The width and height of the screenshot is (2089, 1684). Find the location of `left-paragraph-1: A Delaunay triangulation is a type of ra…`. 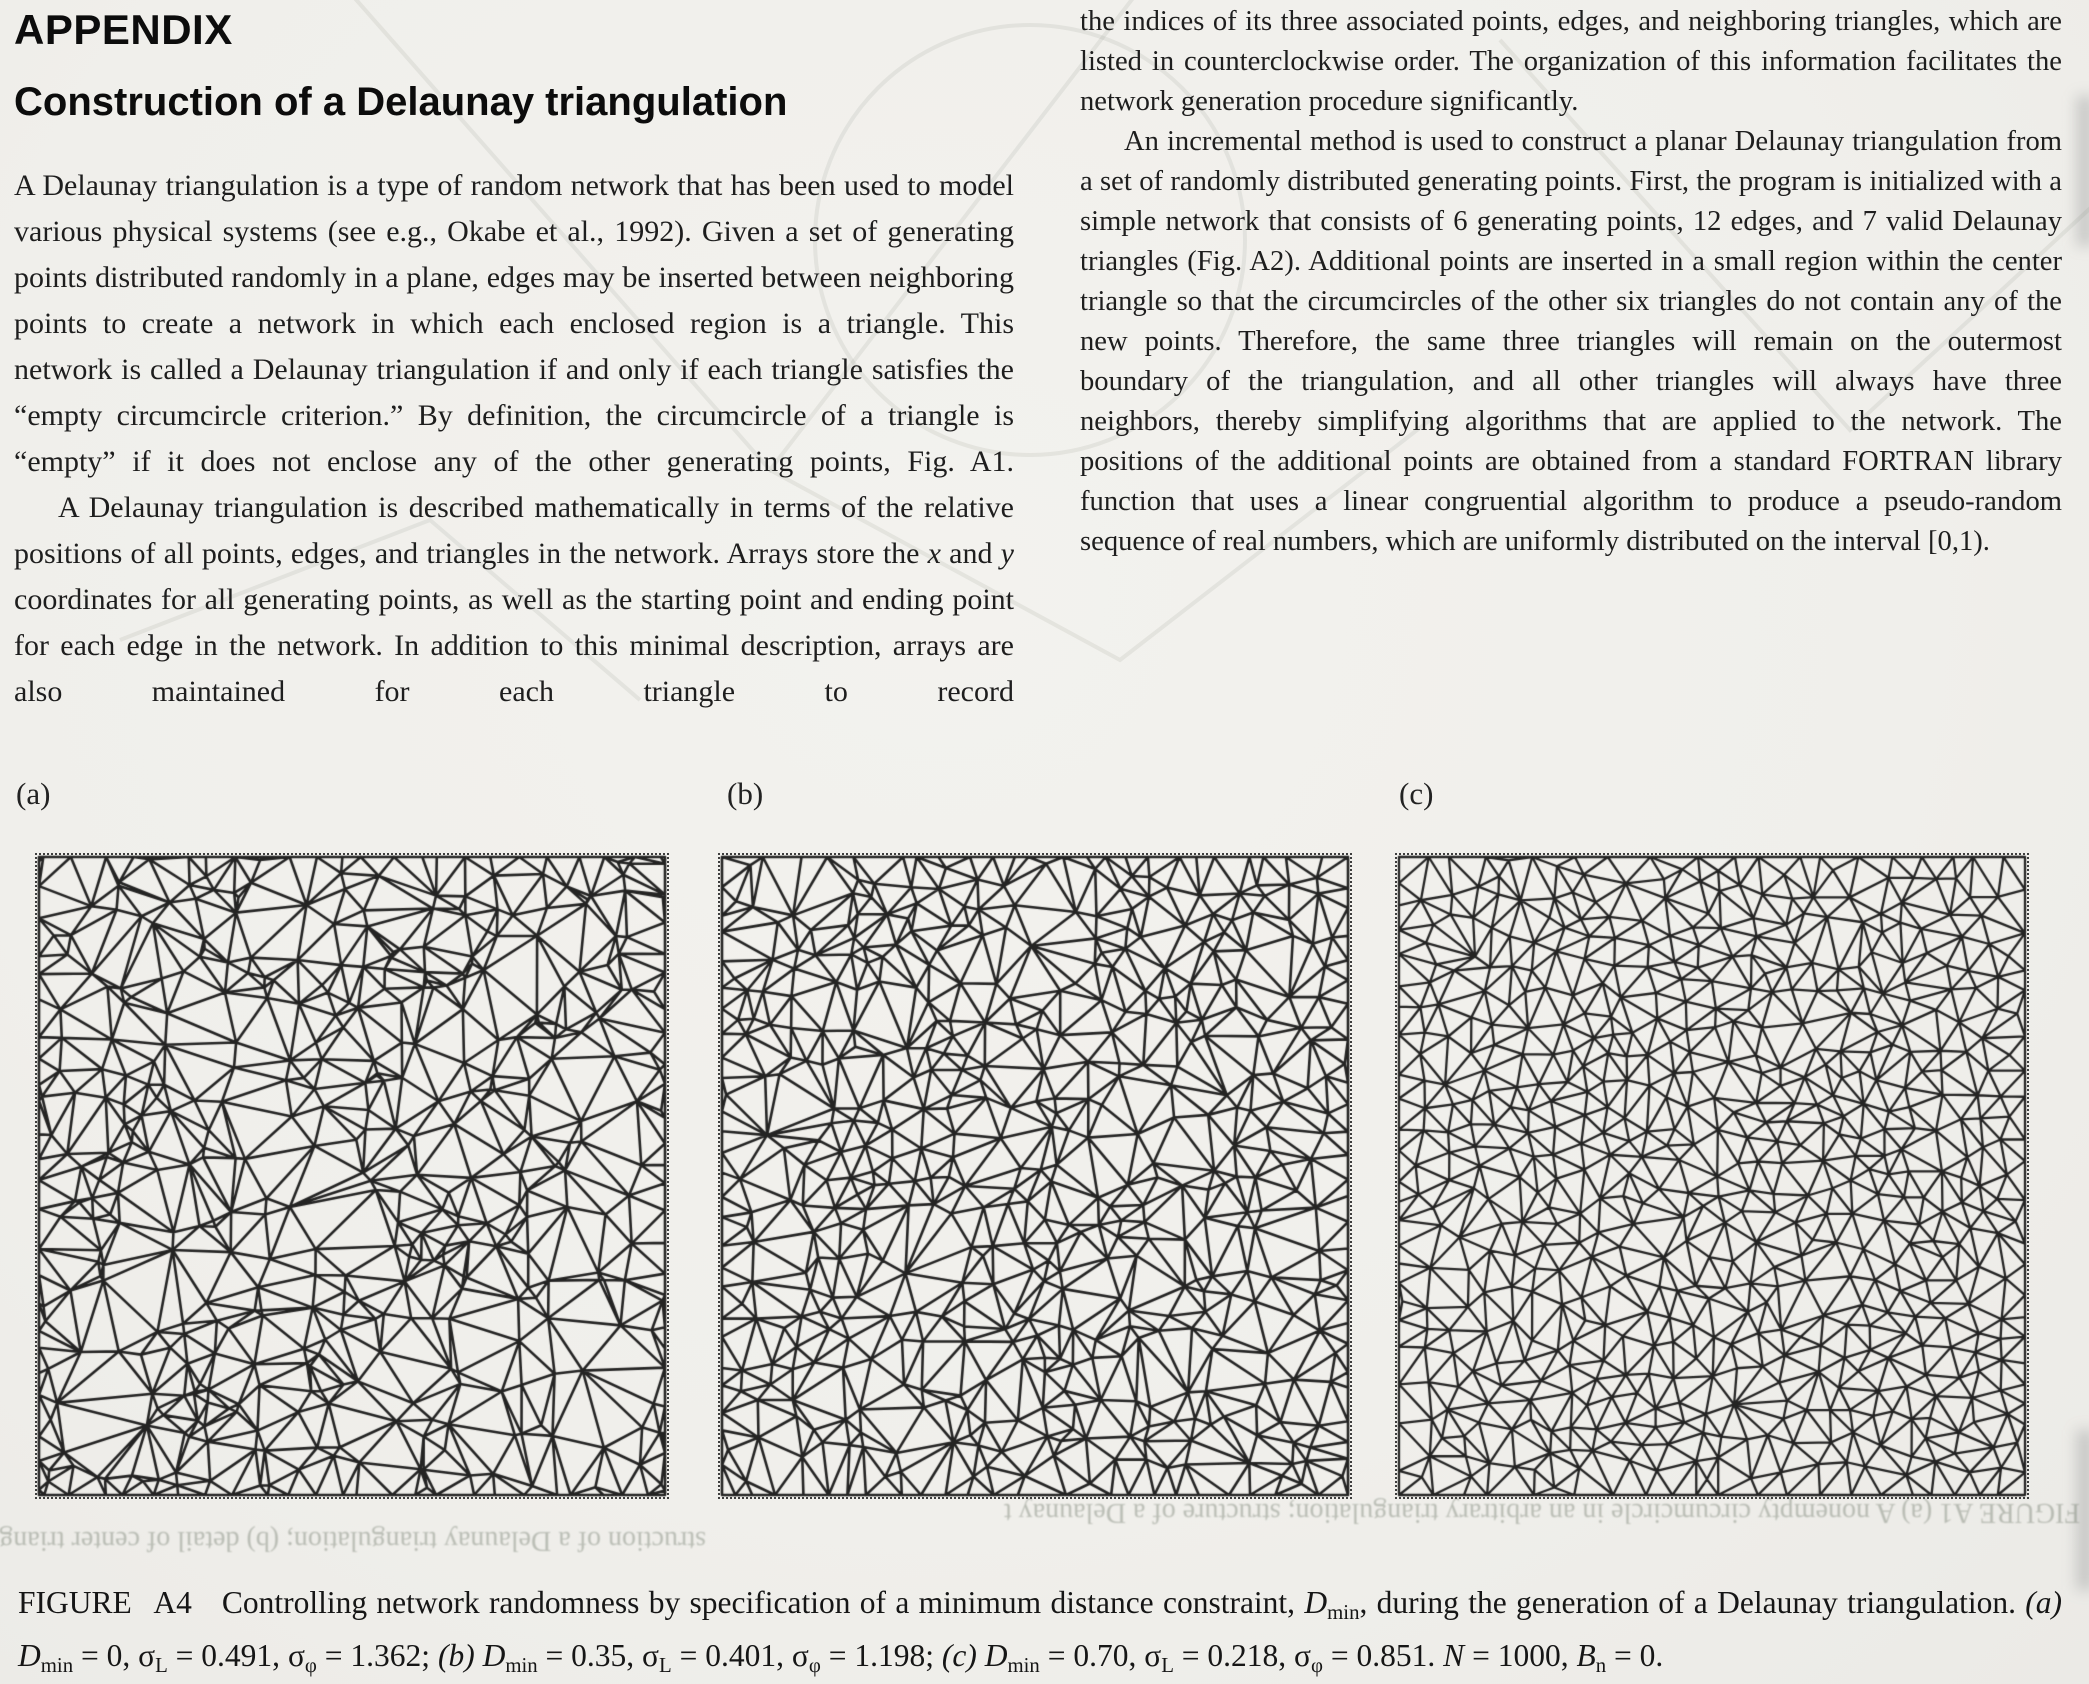

left-paragraph-1: A Delaunay triangulation is a type of ra… is located at coordinates (514, 323).